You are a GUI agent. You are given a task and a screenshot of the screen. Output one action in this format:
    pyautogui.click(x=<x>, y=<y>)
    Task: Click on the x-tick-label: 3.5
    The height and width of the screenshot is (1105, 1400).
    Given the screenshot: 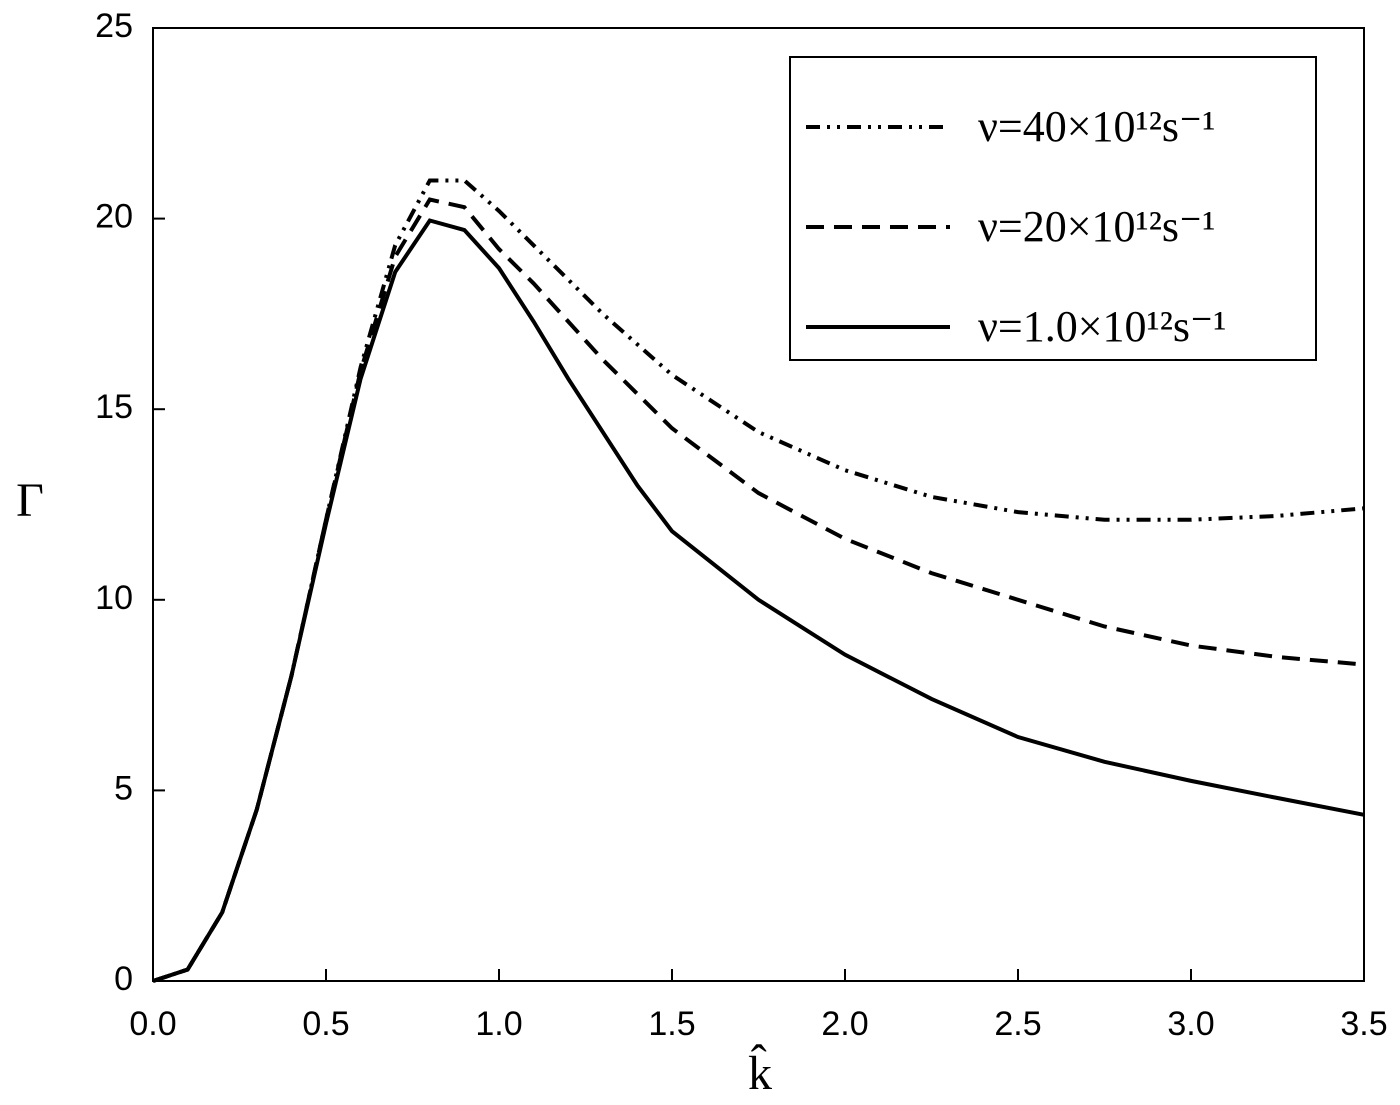 What is the action you would take?
    pyautogui.click(x=1363, y=1024)
    